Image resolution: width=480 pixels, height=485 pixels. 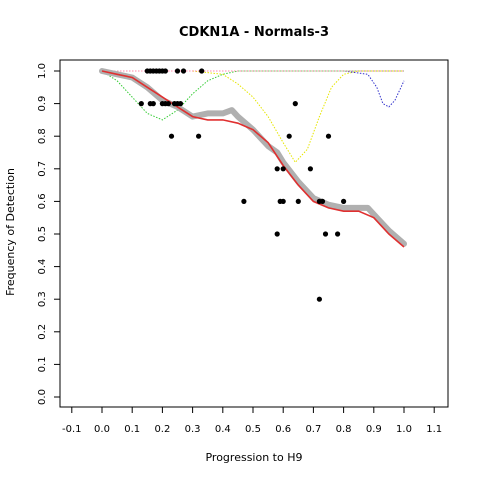 What do you see at coordinates (253, 429) in the screenshot?
I see `x-tick-label: 0.5` at bounding box center [253, 429].